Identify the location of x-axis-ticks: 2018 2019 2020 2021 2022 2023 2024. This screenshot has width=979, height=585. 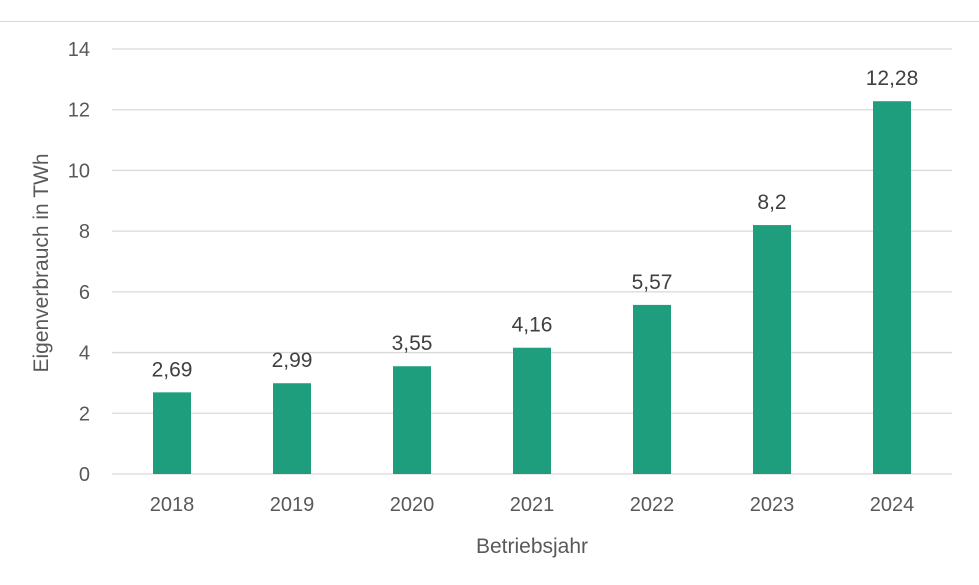
(532, 505).